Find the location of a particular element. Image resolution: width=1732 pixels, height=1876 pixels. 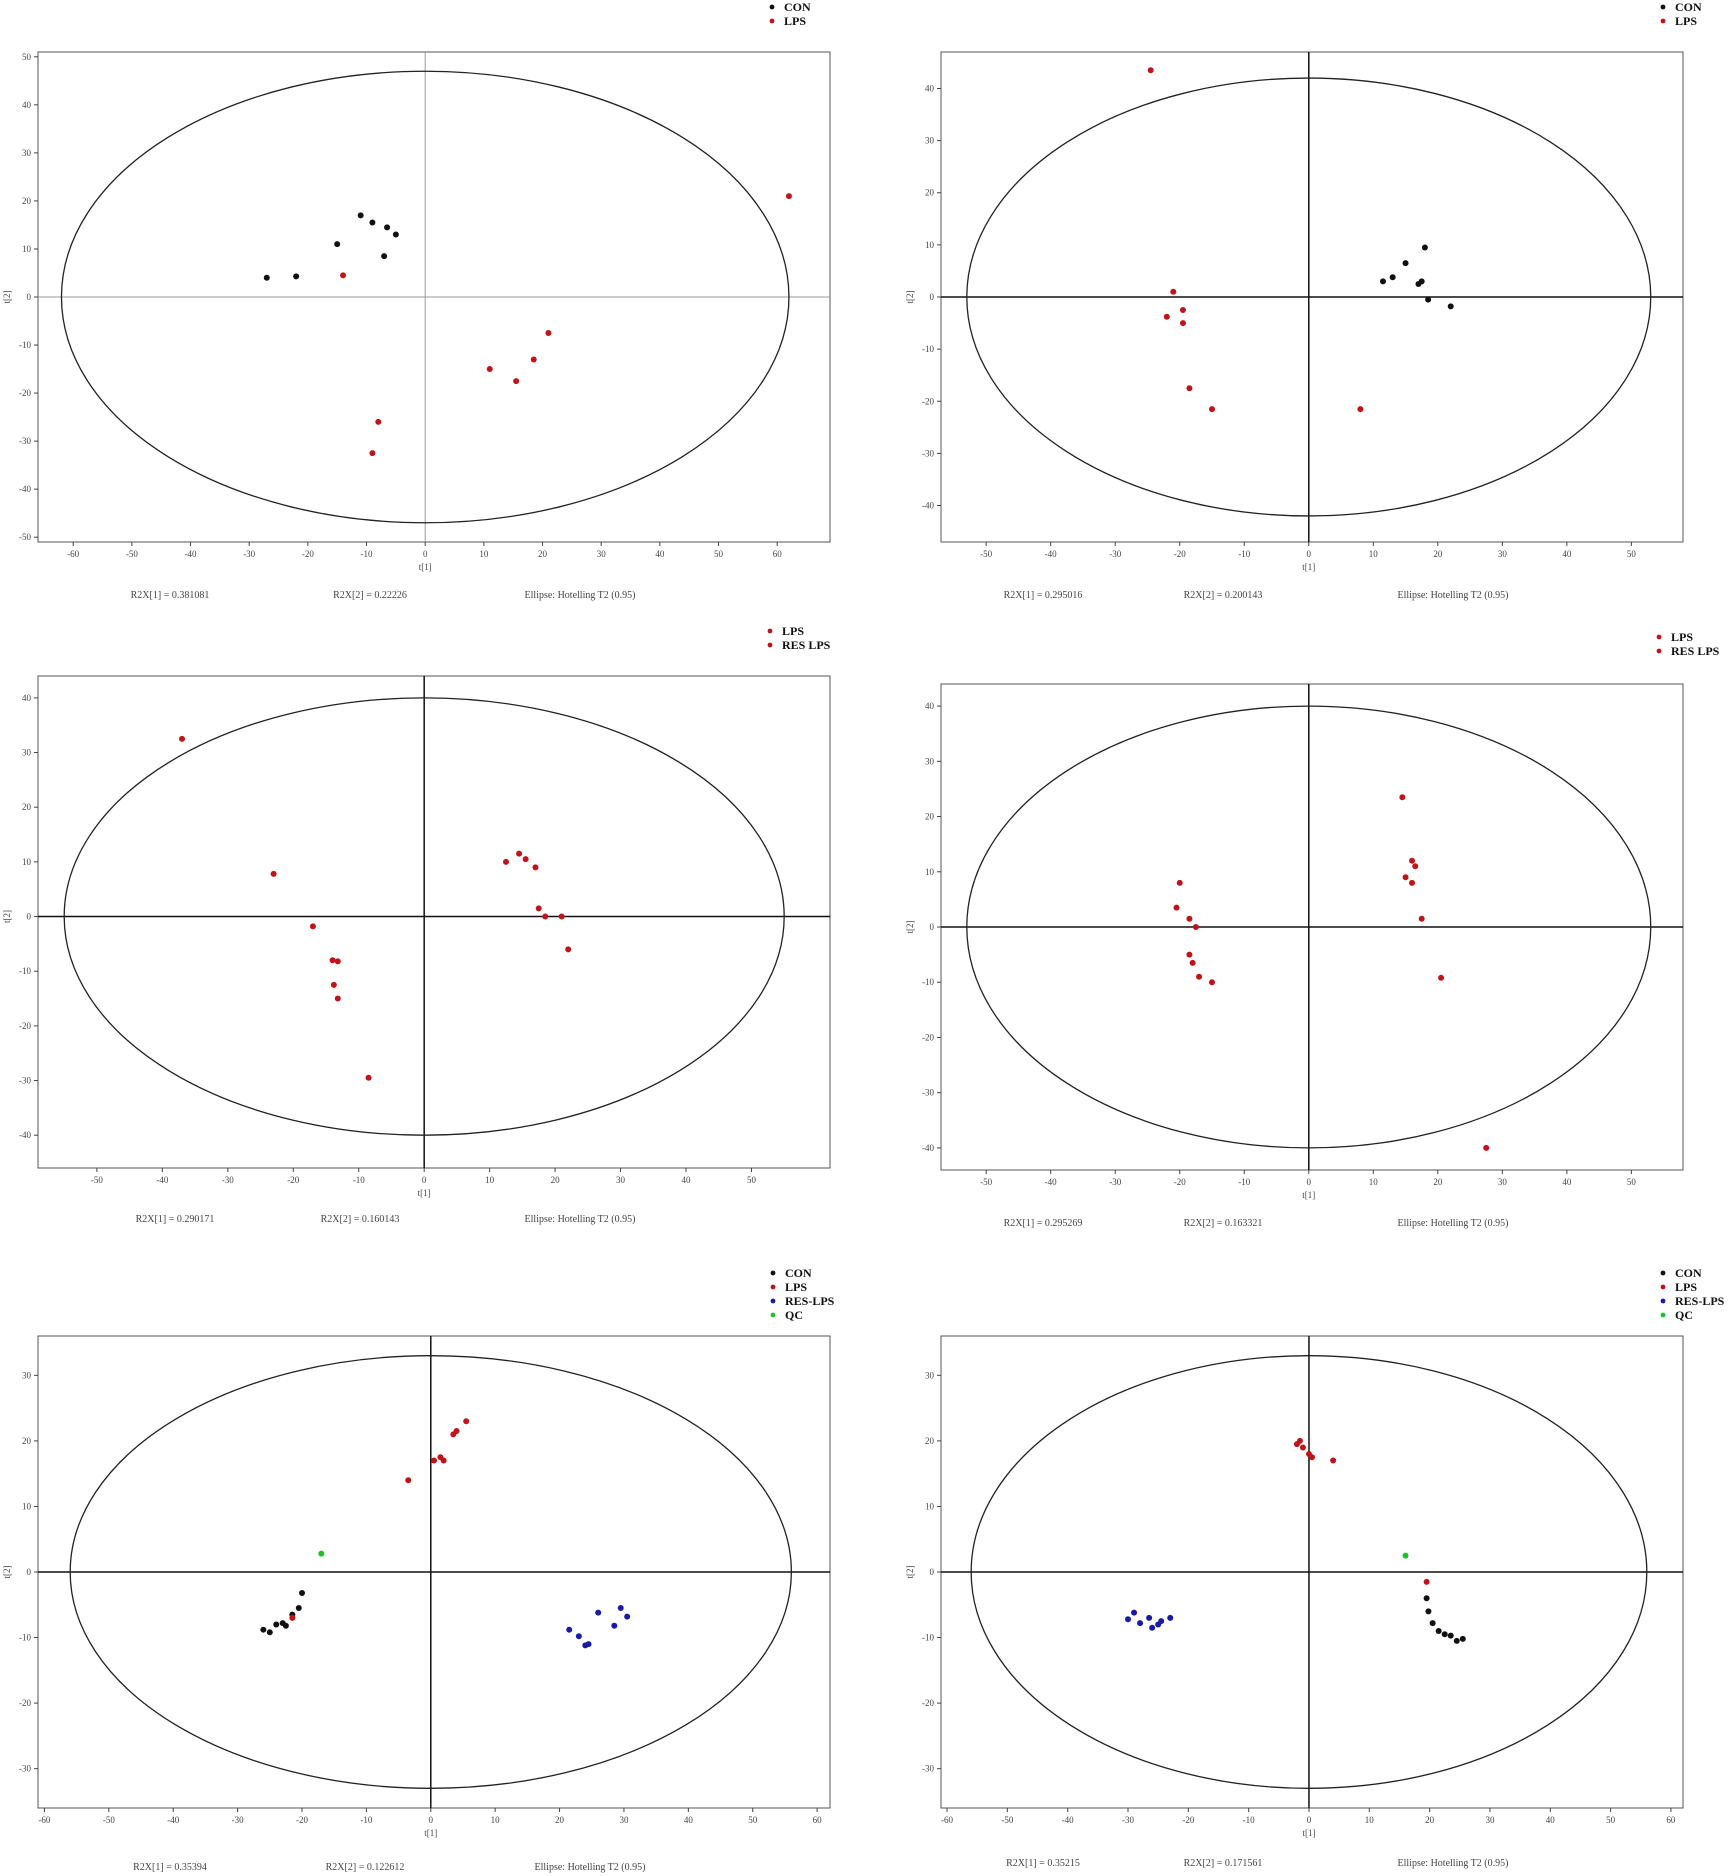

legend-marker-con is located at coordinates (1663, 7).